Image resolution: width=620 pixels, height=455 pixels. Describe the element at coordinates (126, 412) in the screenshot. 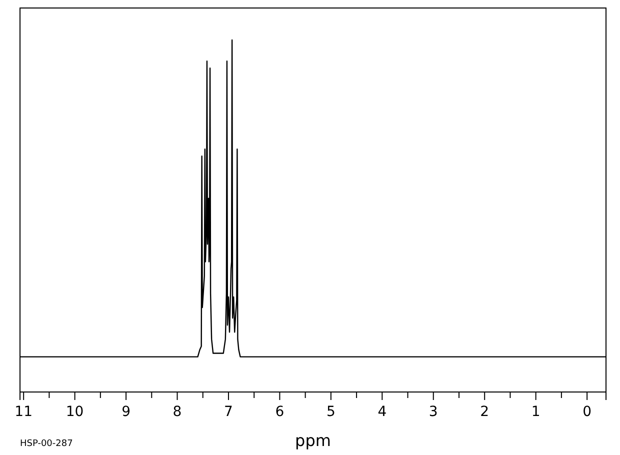

I see `x-tick-label: 9` at that location.